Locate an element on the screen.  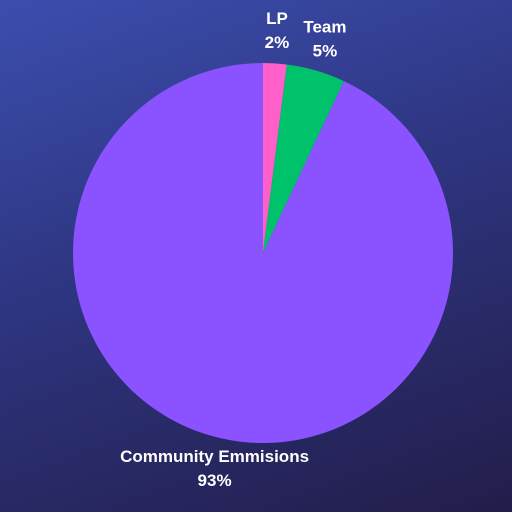
slice-value-label: 5% is located at coordinates (325, 50).